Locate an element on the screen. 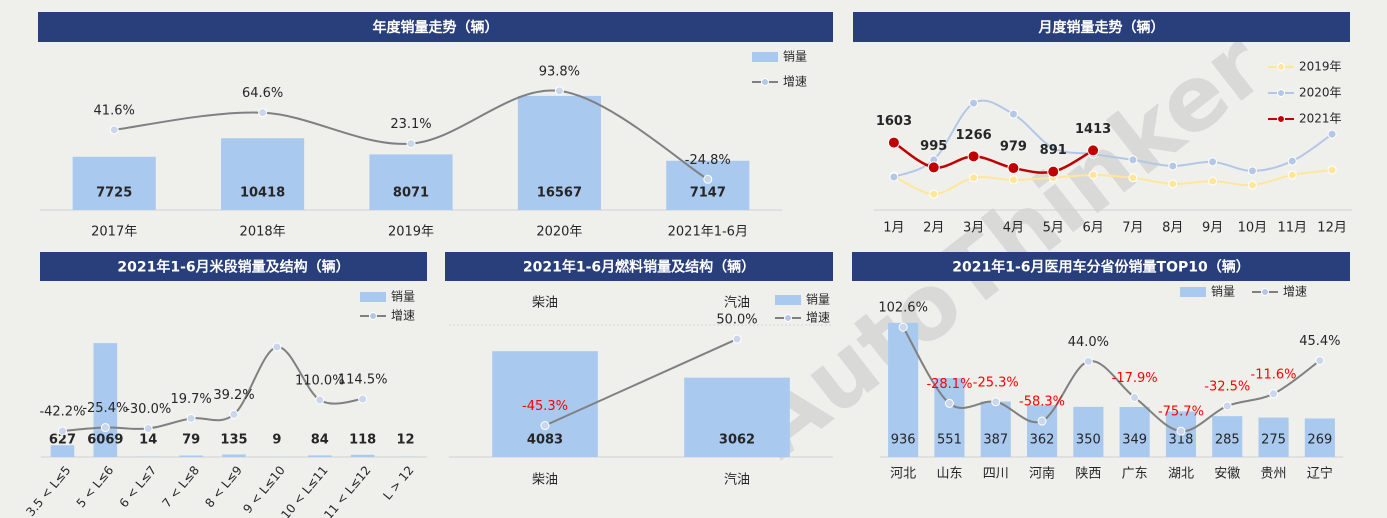 Image resolution: width=1387 pixels, height=518 pixels. bar-value-label: 84 is located at coordinates (320, 440).